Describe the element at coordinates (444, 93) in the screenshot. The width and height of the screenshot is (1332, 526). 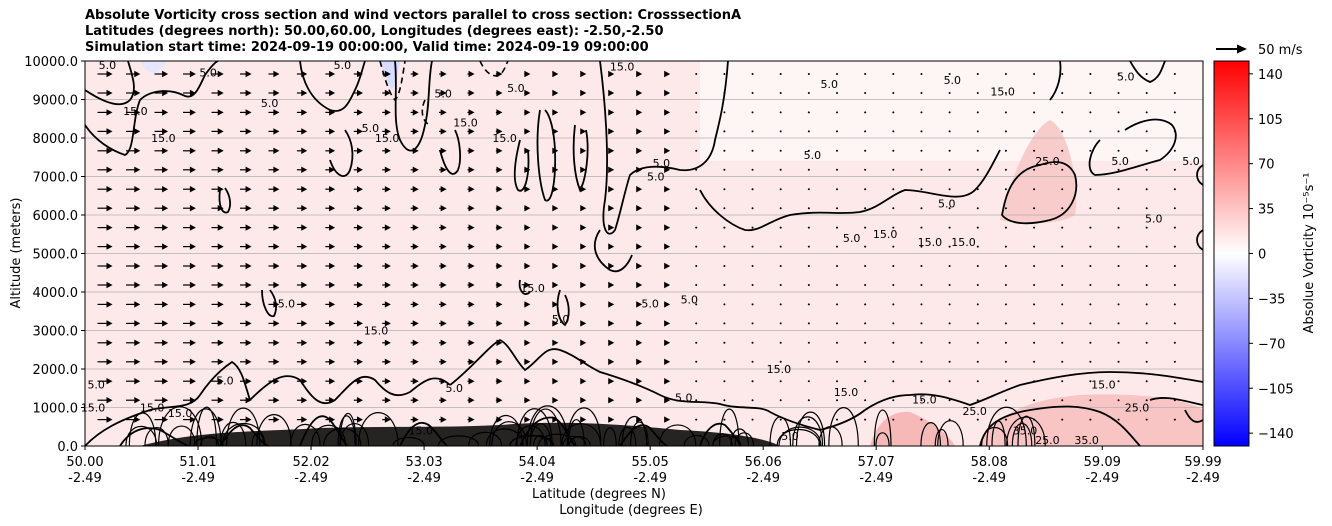
I see `negative-contours` at that location.